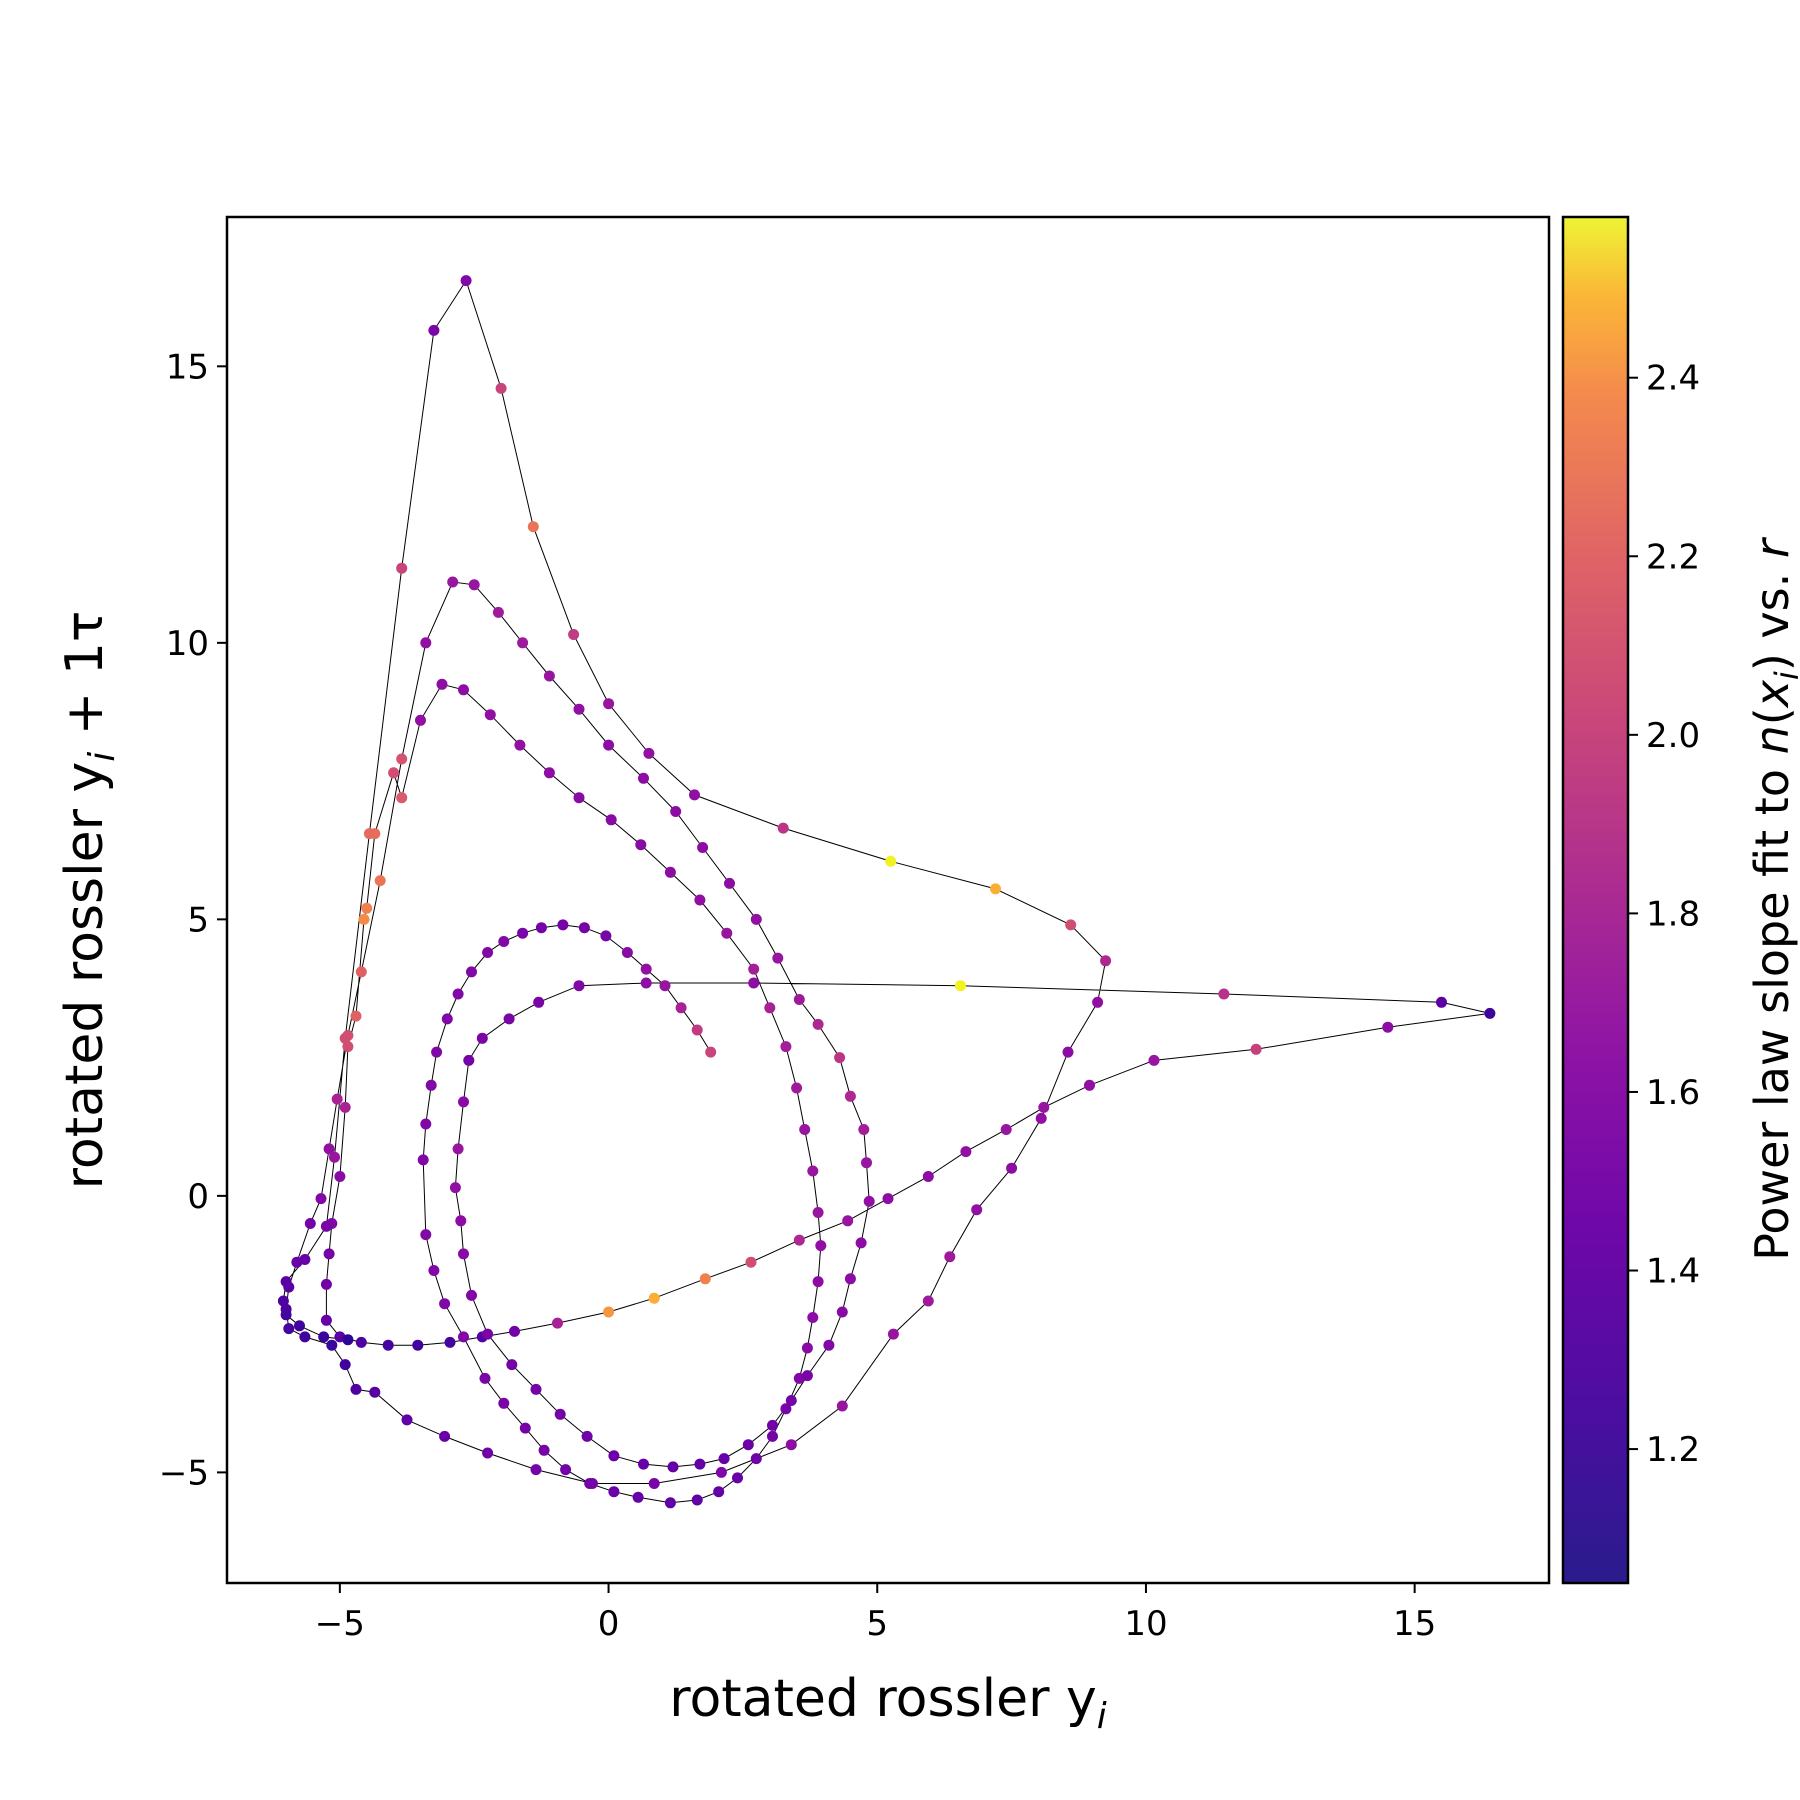 The image size is (1800, 1800). I want to click on colorbar-tick-label: 1.4, so click(1673, 1272).